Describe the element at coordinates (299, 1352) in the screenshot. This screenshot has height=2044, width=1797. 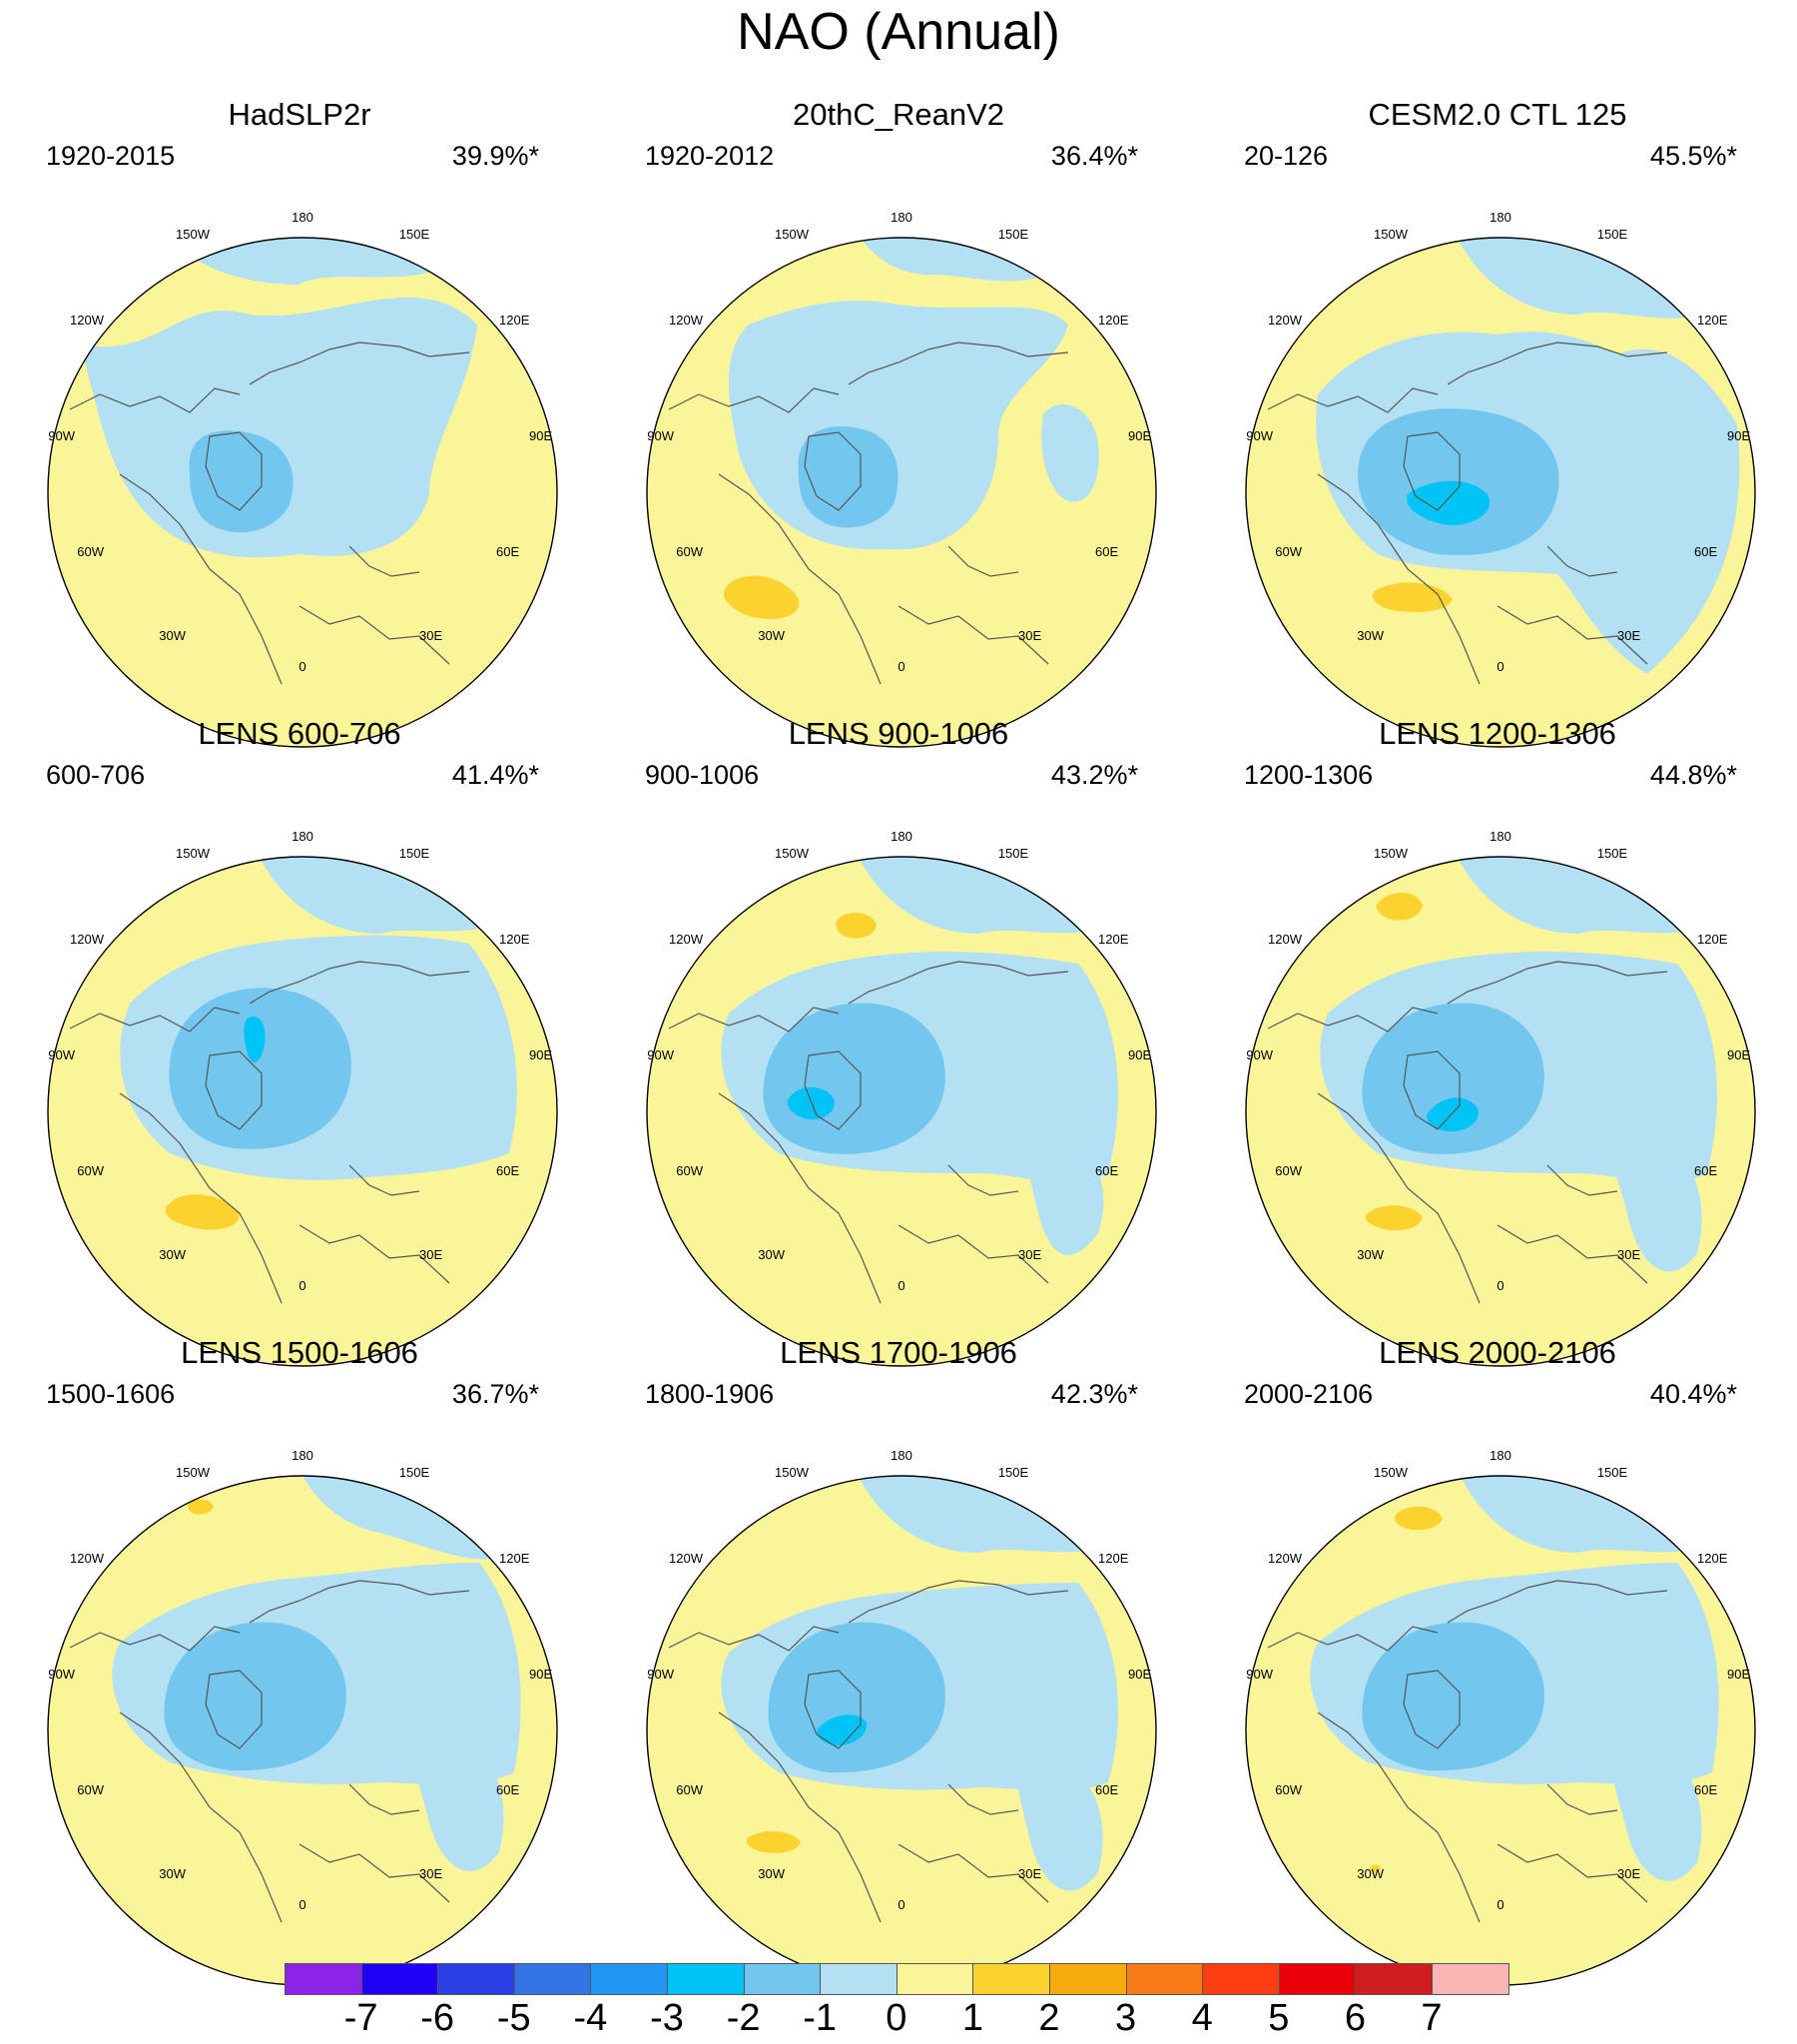
I see `panel-title: LENS 1500-1606` at that location.